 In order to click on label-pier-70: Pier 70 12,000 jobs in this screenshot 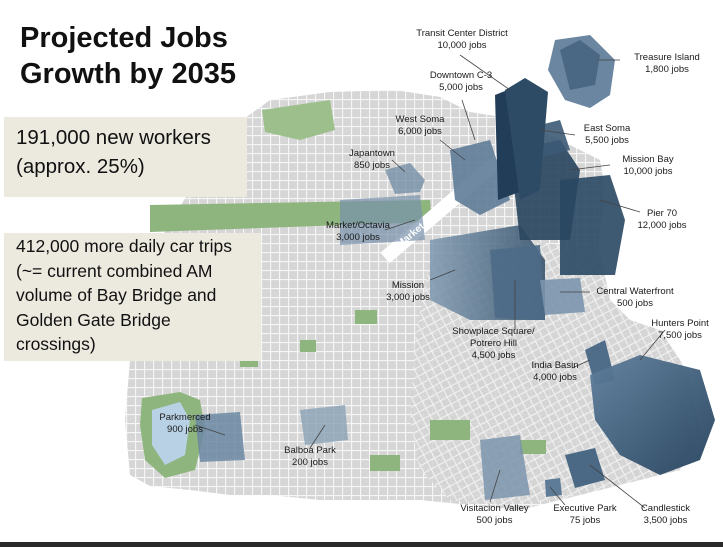, I will do `click(662, 220)`.